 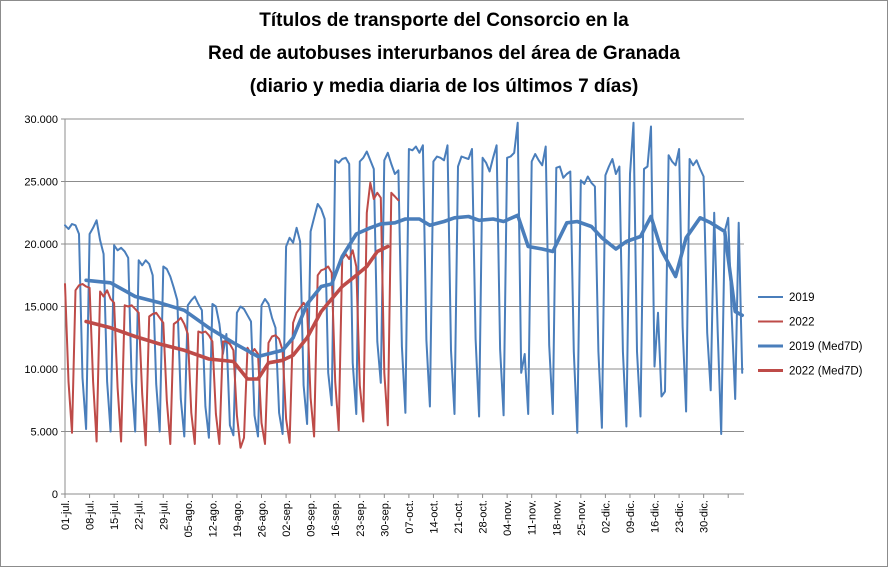 What do you see at coordinates (802, 323) in the screenshot?
I see `legend-label: 2022` at bounding box center [802, 323].